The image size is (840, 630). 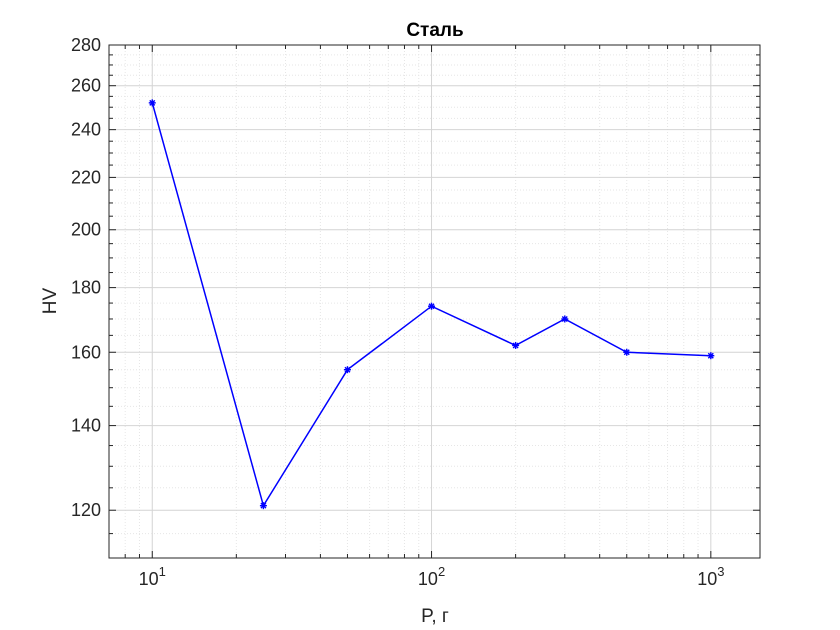 What do you see at coordinates (86, 288) in the screenshot?
I see `y-tick-label: 180` at bounding box center [86, 288].